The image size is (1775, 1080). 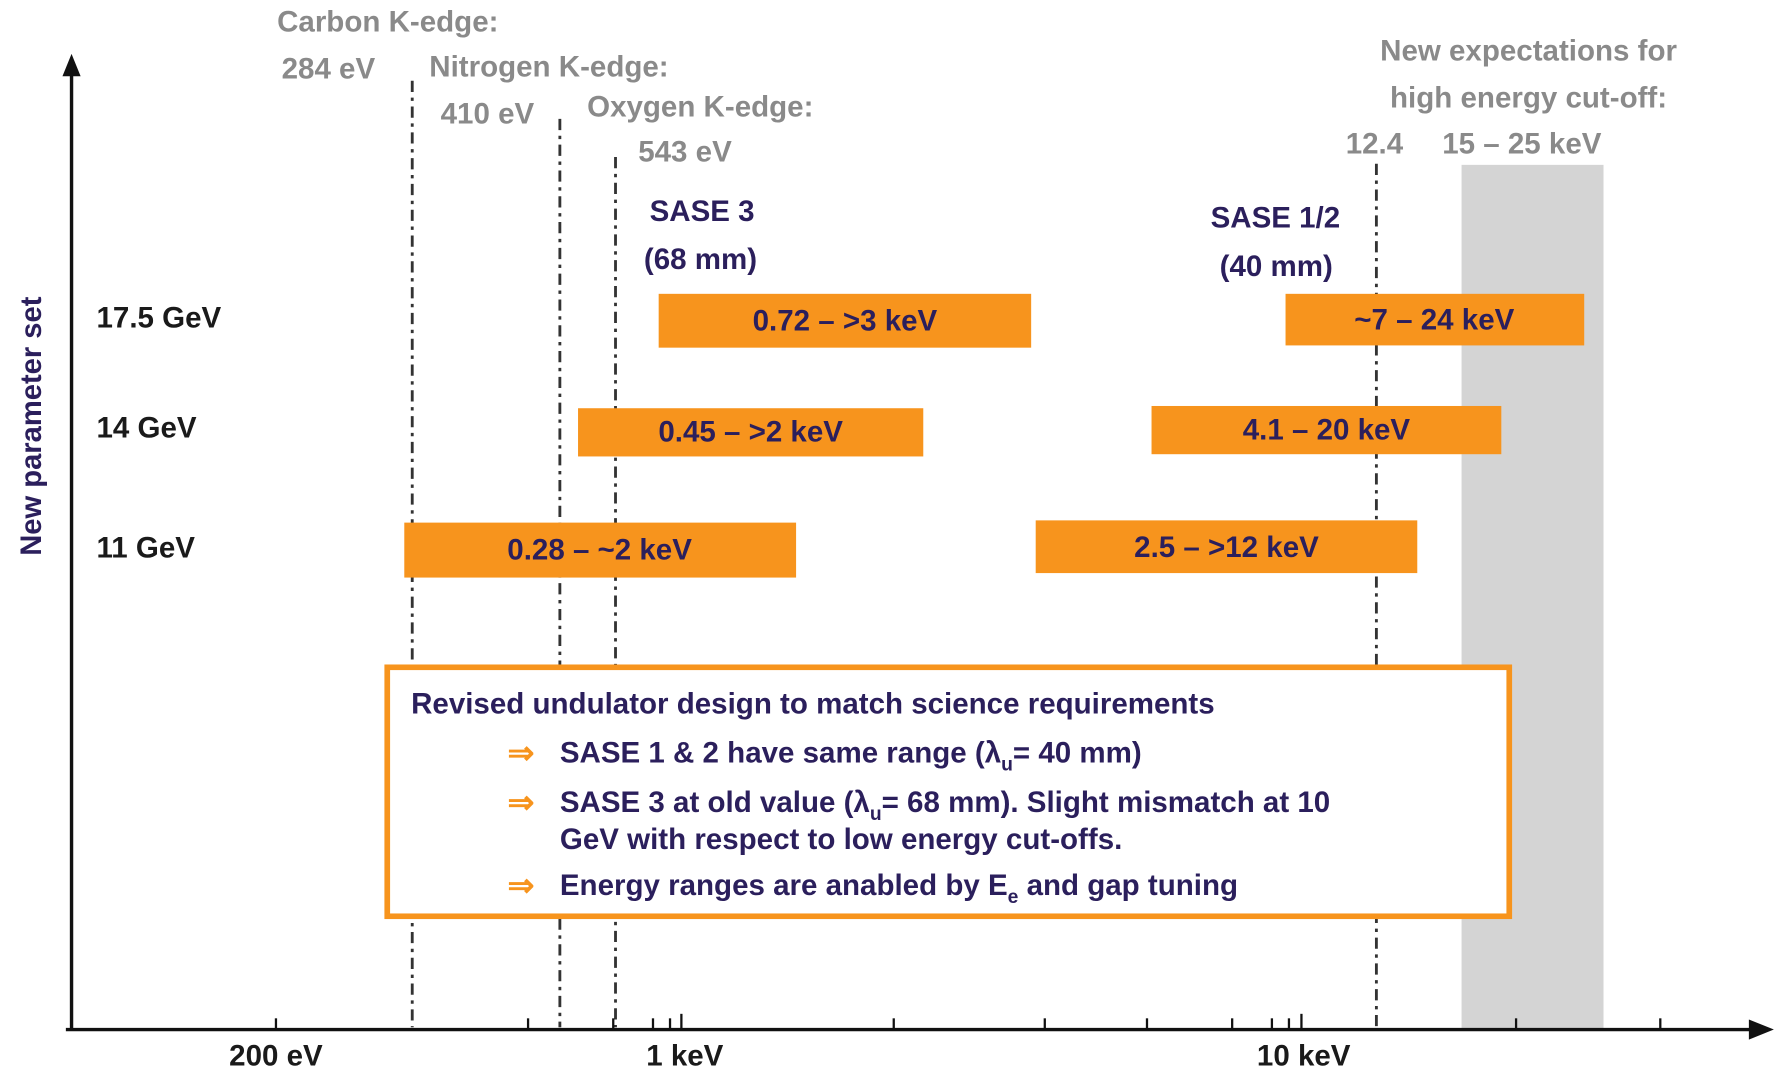 What do you see at coordinates (548, 66) in the screenshot?
I see `edge-name: Nitrogen K-edge:` at bounding box center [548, 66].